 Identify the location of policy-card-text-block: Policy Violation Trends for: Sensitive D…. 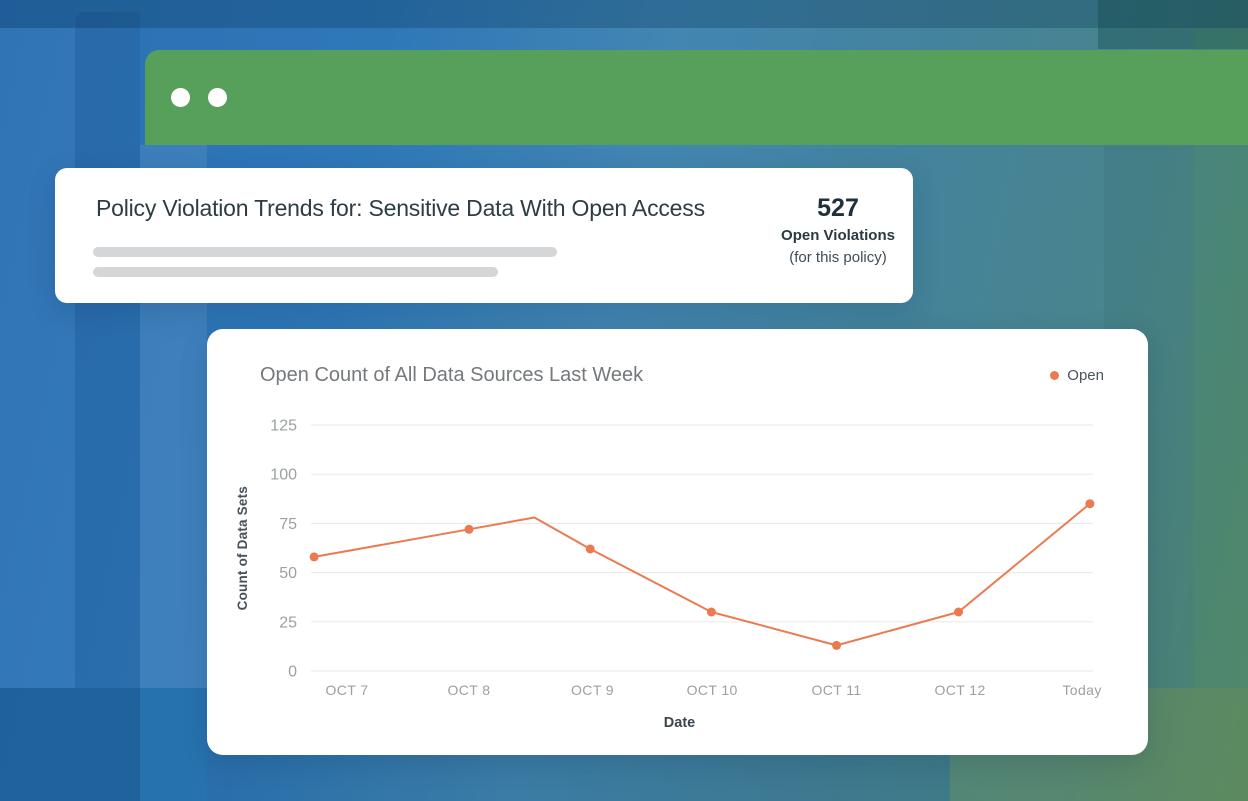
(409, 235).